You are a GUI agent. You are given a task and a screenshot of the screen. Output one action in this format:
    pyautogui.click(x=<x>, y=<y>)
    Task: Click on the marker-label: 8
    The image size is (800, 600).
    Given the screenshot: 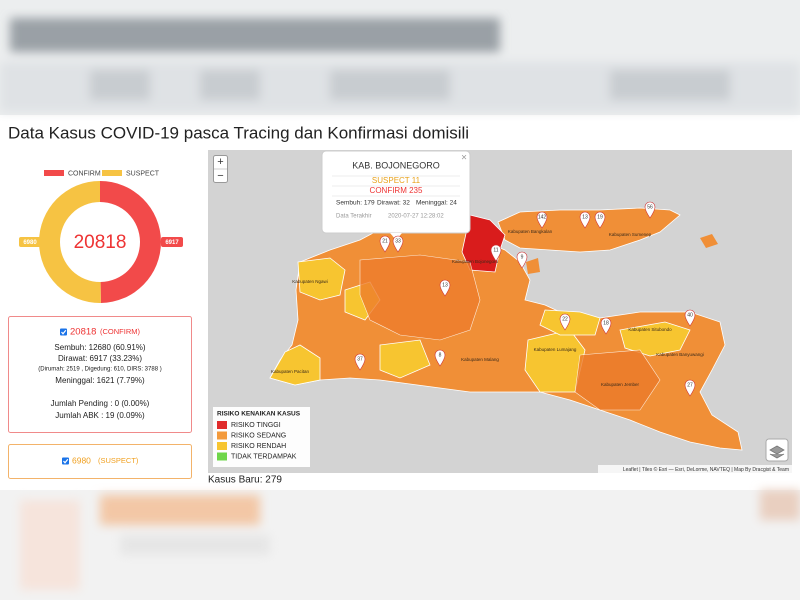 What is the action you would take?
    pyautogui.click(x=440, y=355)
    